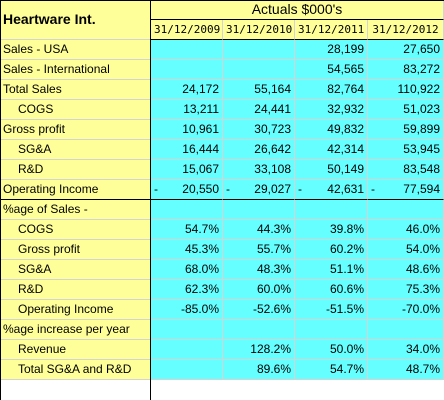  I want to click on value-cell-2010: - 29,027, so click(259, 190).